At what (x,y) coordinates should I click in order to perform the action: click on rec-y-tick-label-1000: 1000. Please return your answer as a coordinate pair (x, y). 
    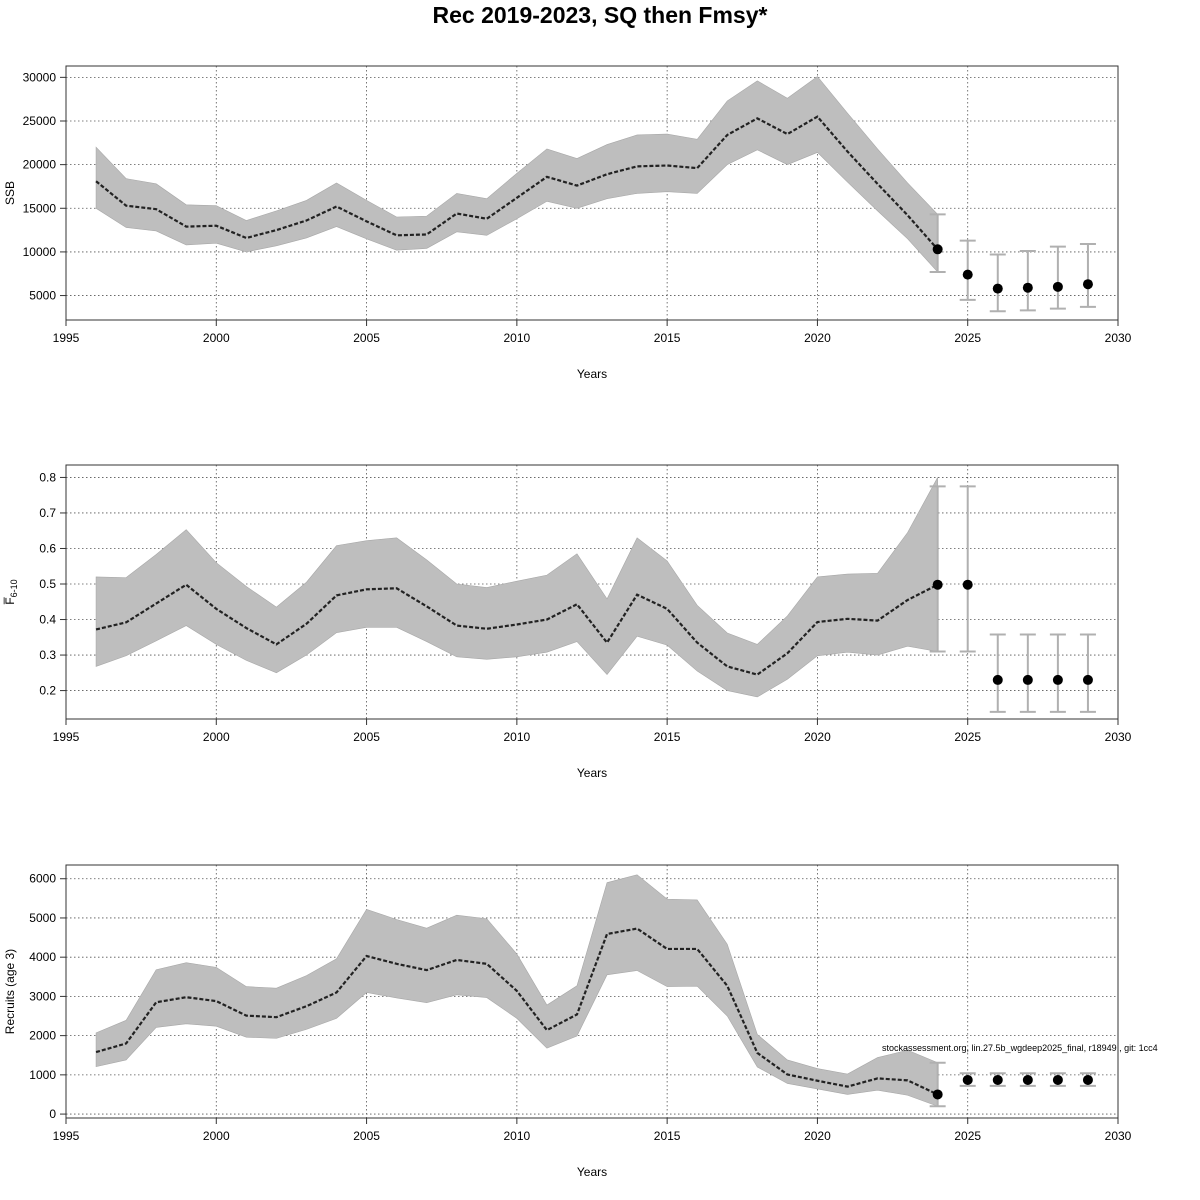
    Looking at the image, I should click on (42, 1075).